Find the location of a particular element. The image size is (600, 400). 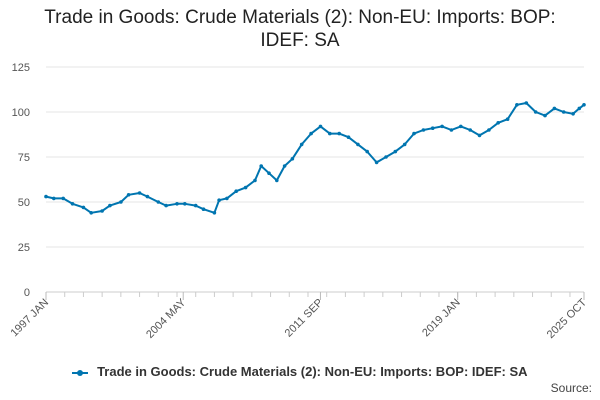

x-tick-label: 1997 JAN is located at coordinates (29, 318).